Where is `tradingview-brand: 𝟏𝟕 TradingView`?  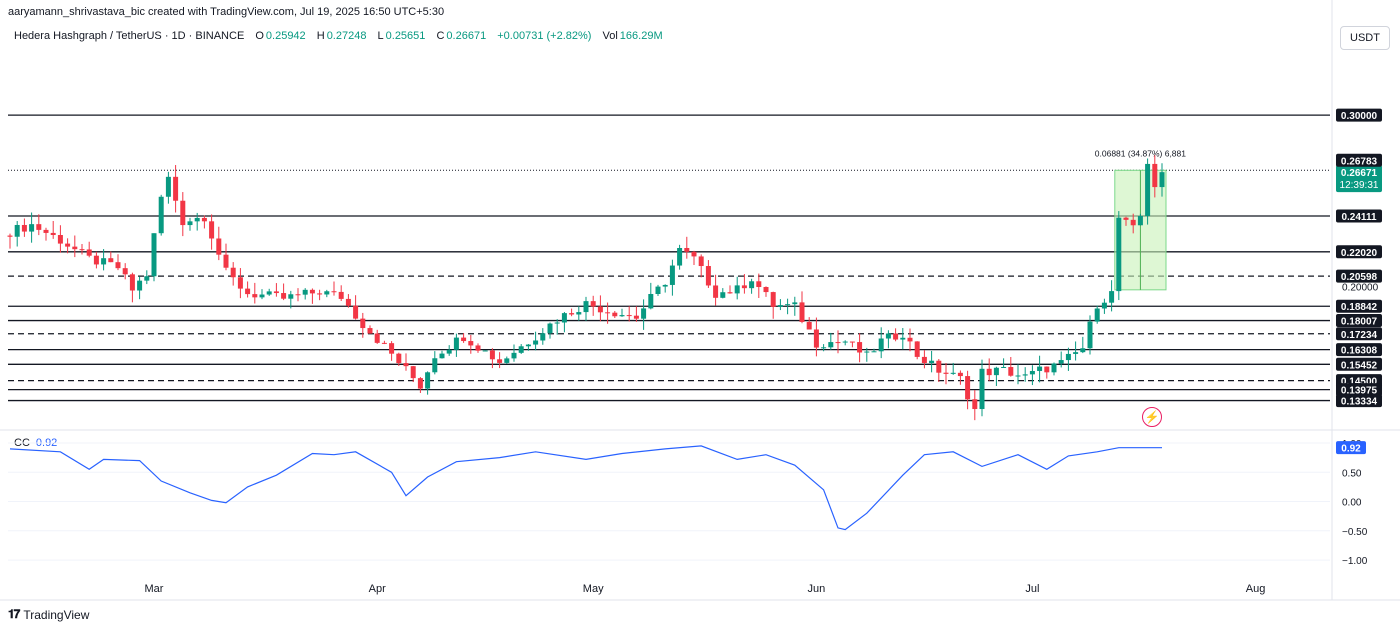 tradingview-brand: 𝟏𝟕 TradingView is located at coordinates (48, 614).